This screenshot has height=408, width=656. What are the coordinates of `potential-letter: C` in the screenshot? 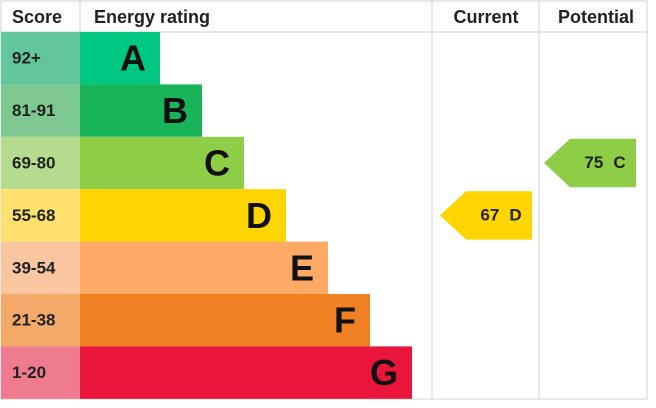 It's located at (619, 162).